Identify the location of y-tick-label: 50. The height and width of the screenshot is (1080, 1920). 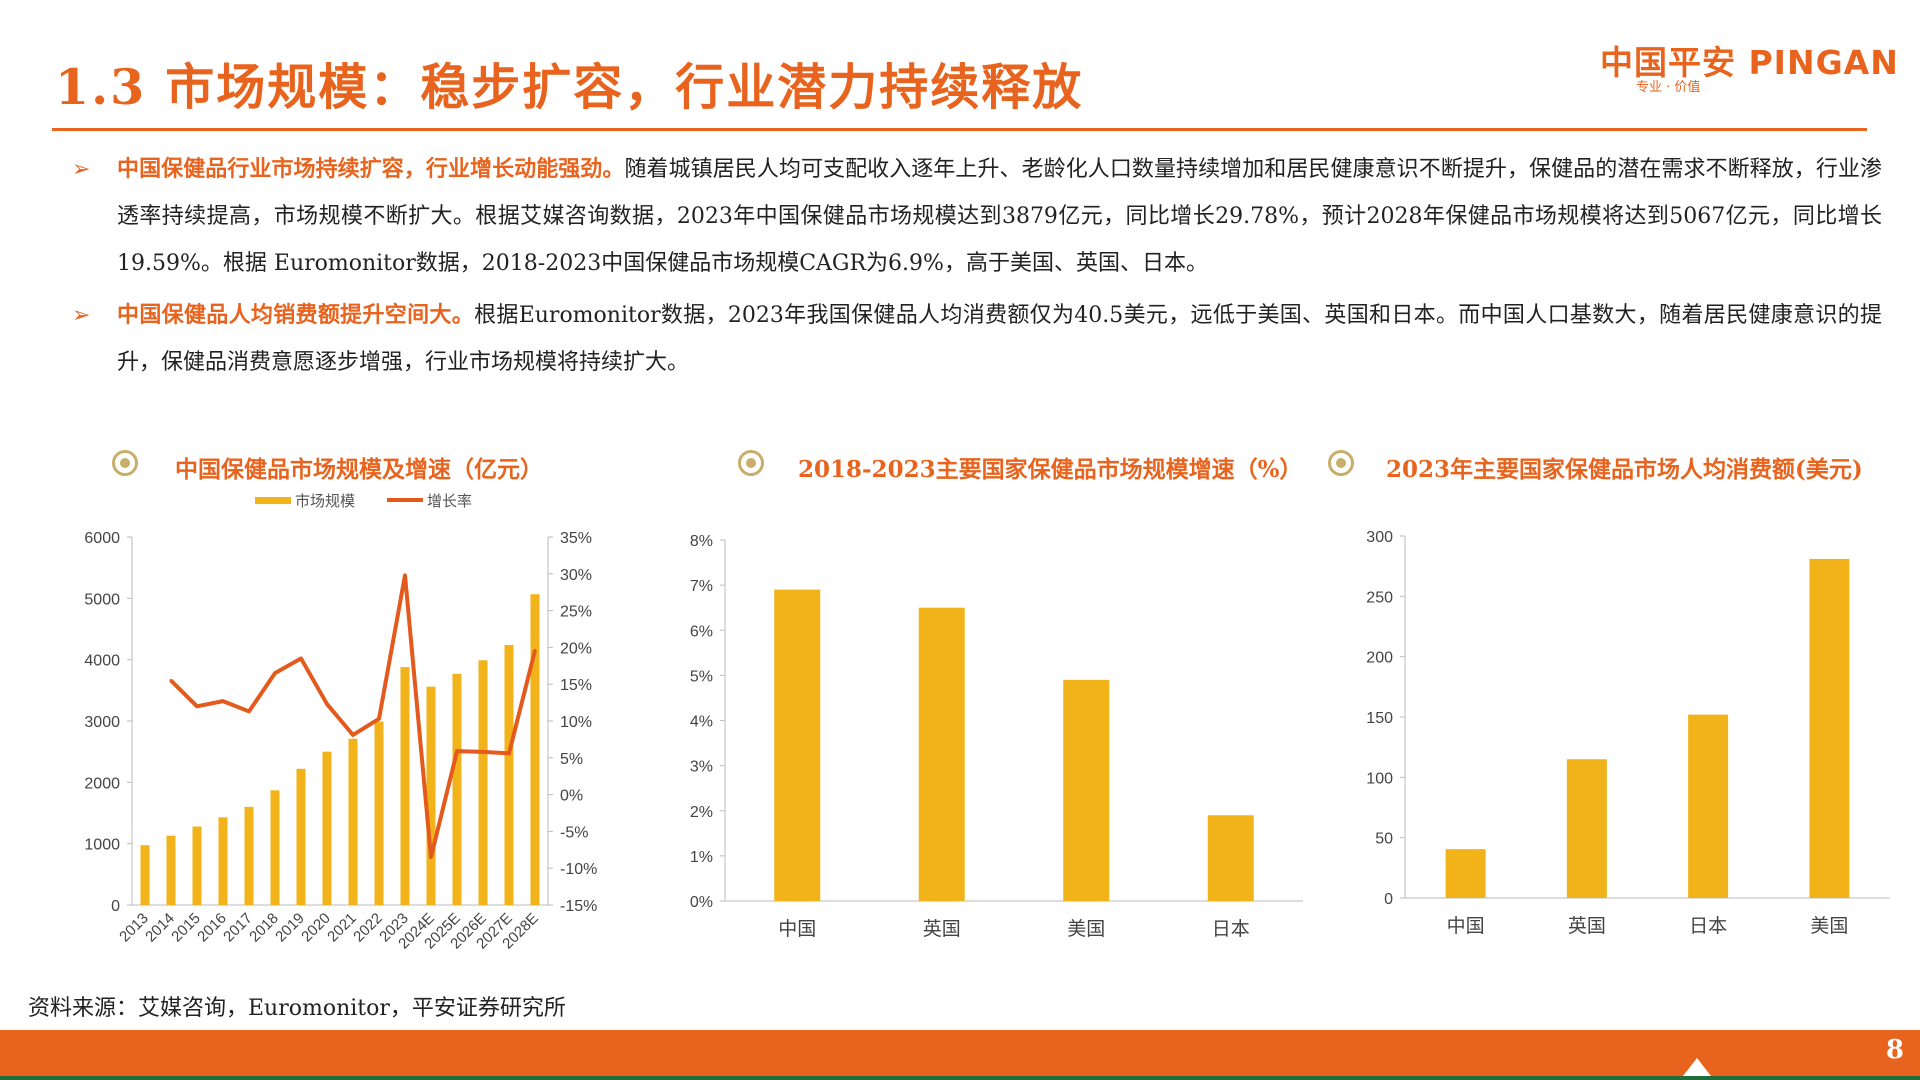
(1384, 839).